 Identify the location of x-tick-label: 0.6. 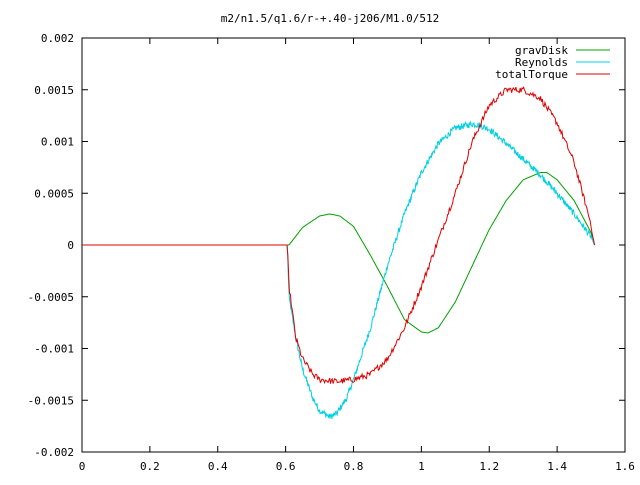
(286, 466).